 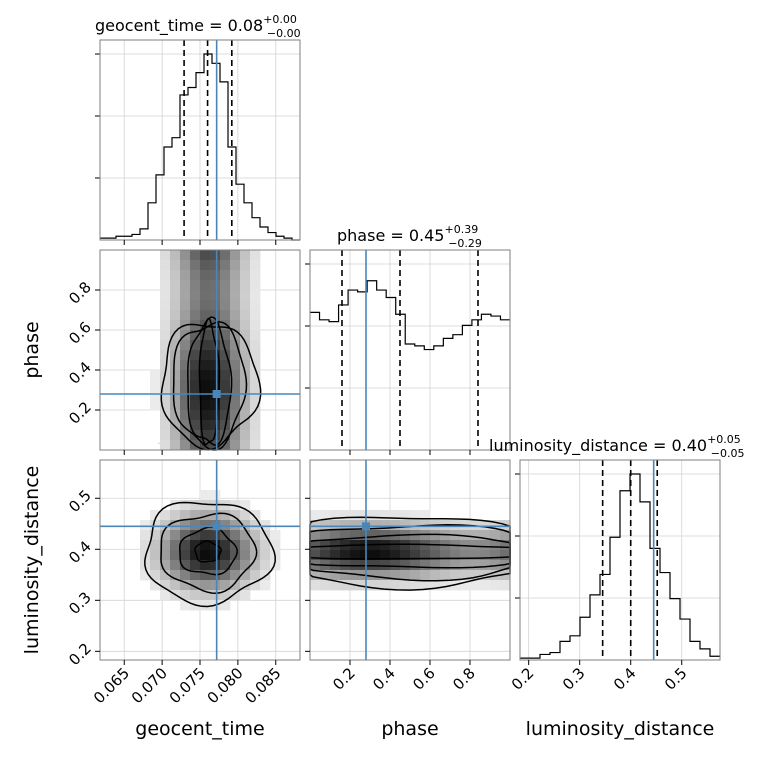 I want to click on histogram-line, so click(x=410, y=315).